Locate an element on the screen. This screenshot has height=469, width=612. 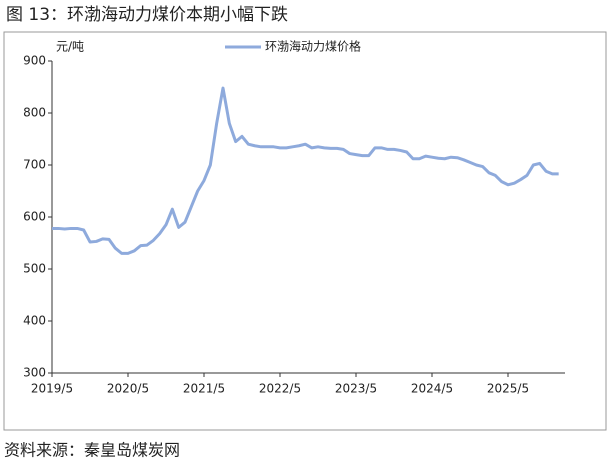
x-tick-label: 2019/5 is located at coordinates (52, 389).